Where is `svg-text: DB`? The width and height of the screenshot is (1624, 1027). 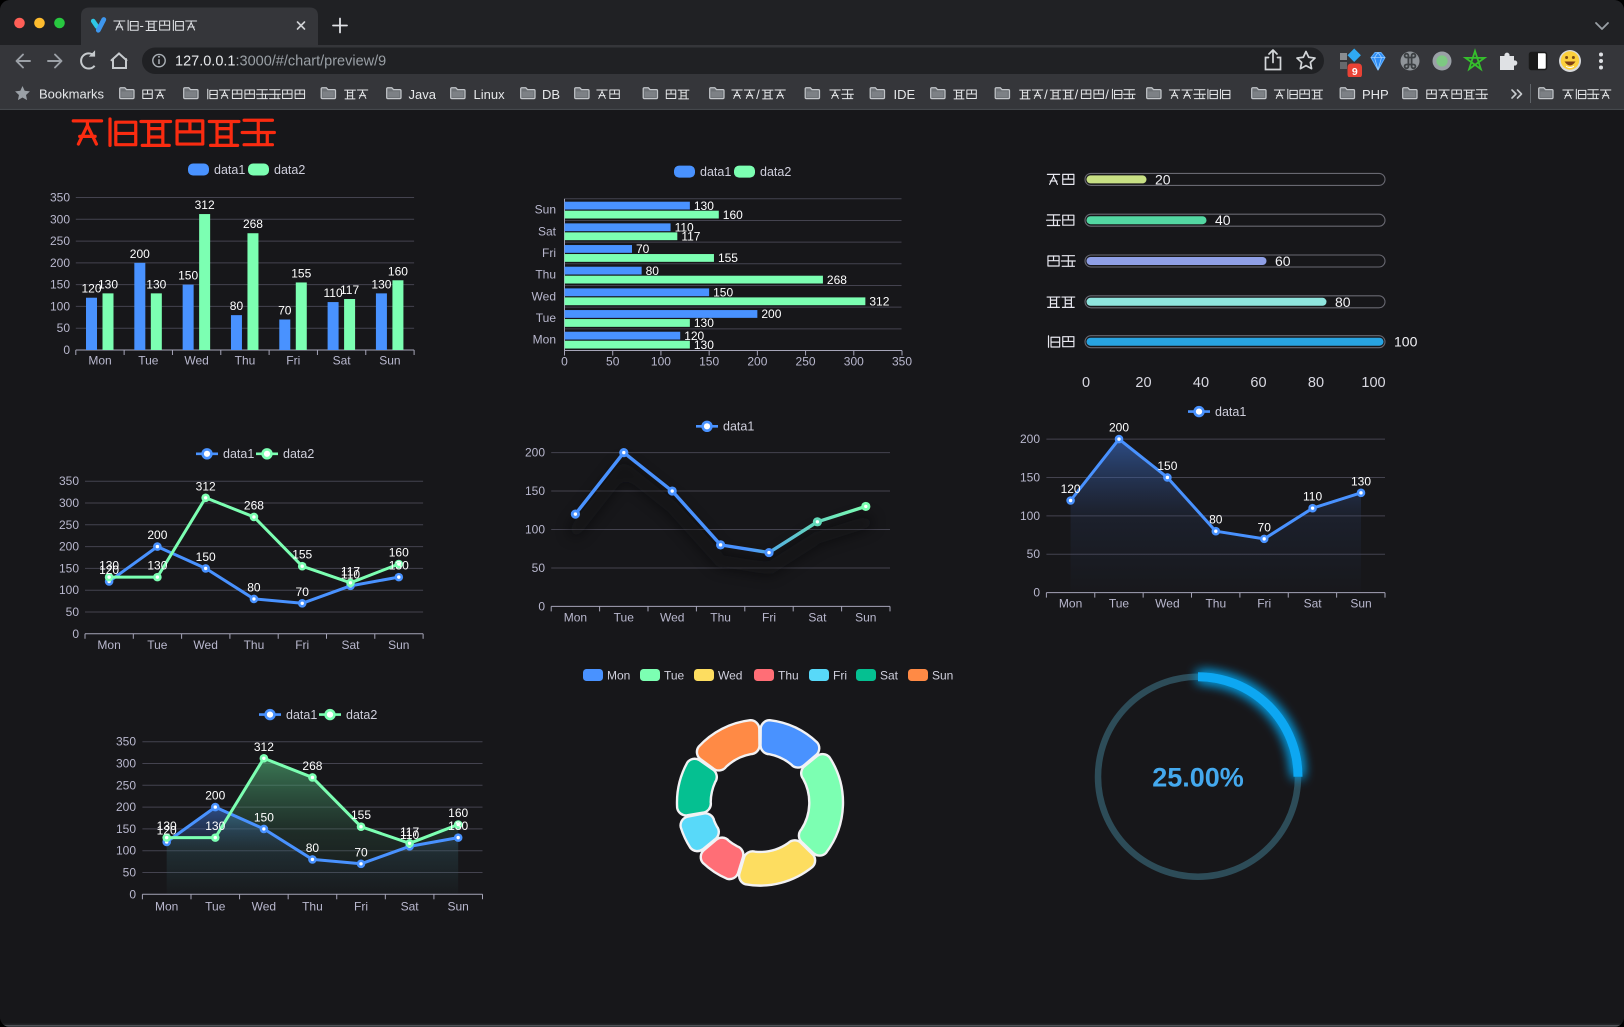
svg-text: DB is located at coordinates (551, 94).